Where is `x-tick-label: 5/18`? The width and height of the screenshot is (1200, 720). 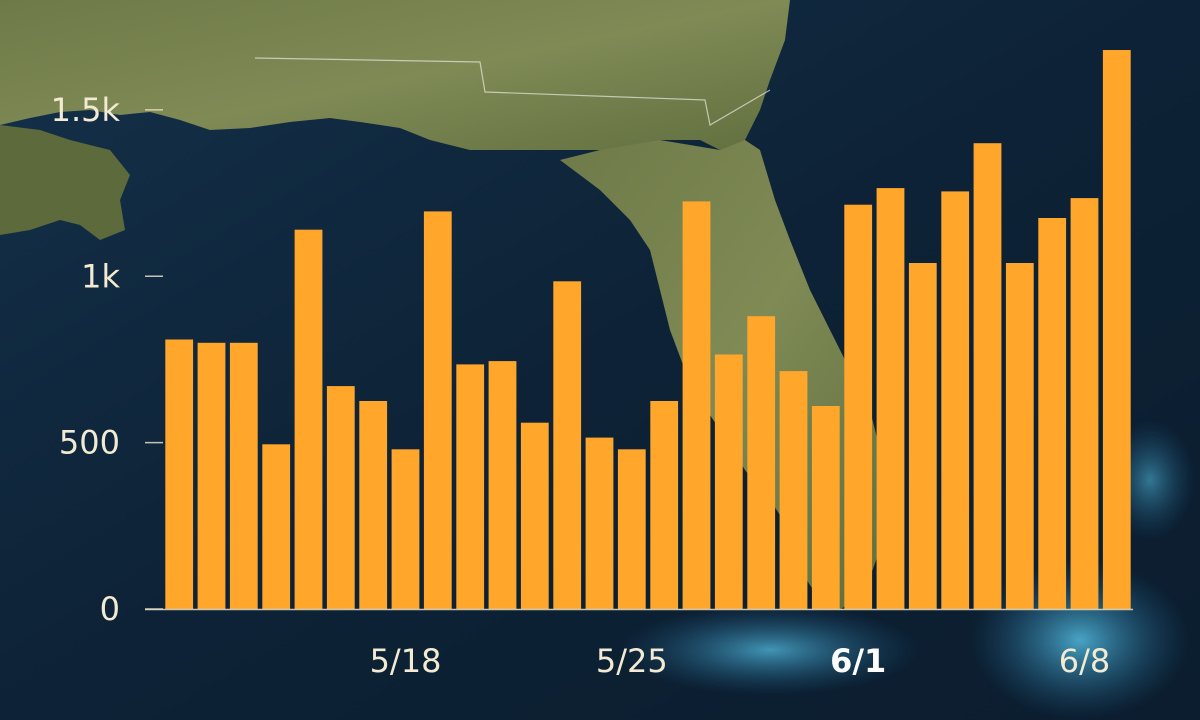 x-tick-label: 5/18 is located at coordinates (406, 661).